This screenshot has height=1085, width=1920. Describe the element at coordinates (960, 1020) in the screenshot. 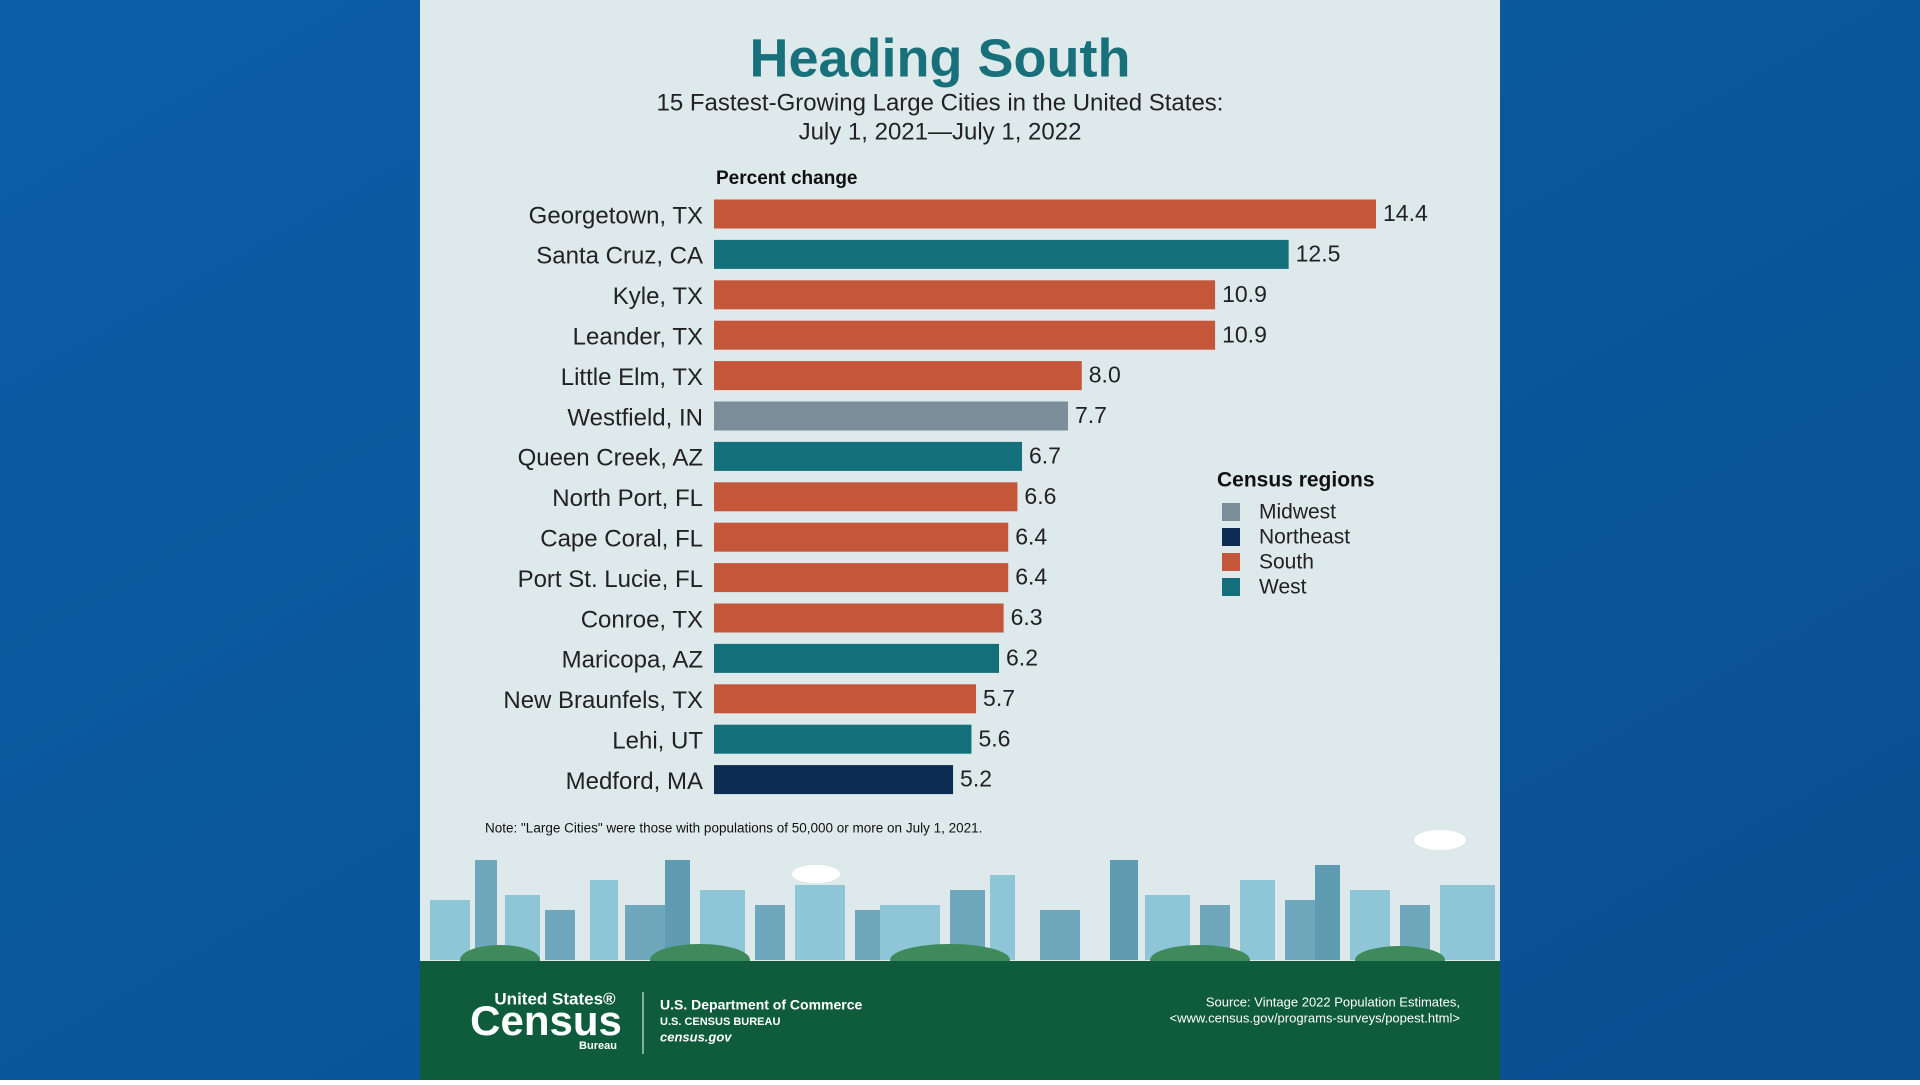

I see `footer-band` at that location.